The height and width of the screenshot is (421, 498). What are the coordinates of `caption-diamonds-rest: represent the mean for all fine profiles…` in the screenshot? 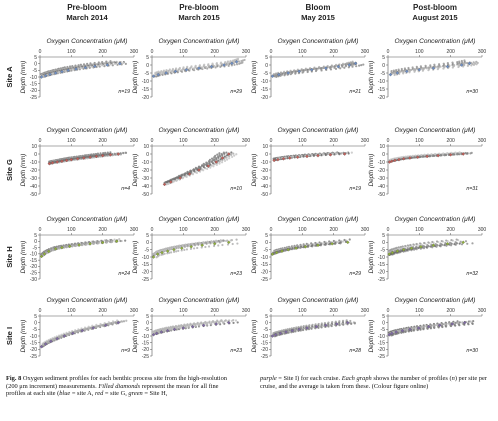 It's located at (112, 390).